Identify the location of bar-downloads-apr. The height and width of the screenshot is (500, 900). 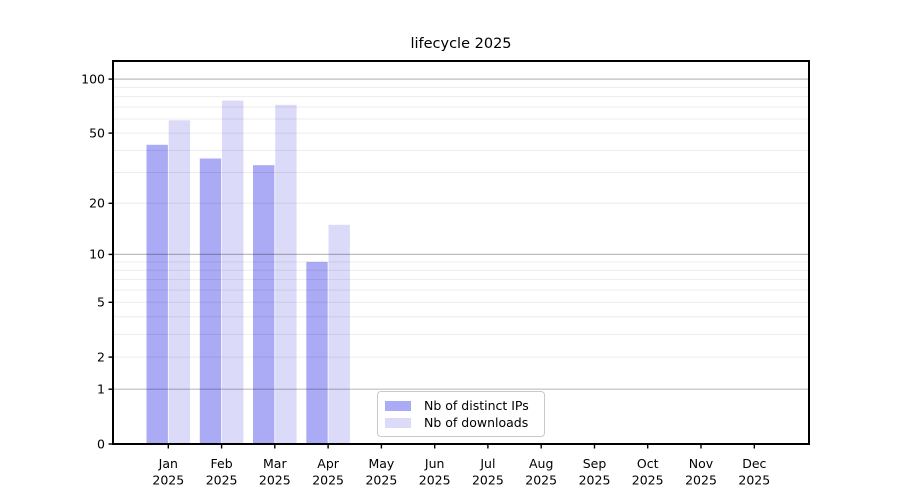
(339, 334).